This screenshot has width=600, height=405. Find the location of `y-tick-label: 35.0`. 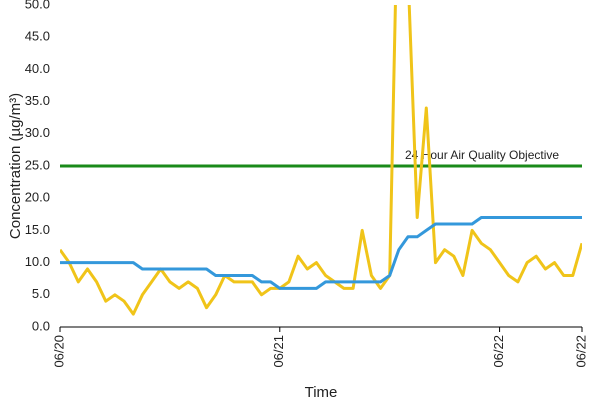

y-tick-label: 35.0 is located at coordinates (37, 100).